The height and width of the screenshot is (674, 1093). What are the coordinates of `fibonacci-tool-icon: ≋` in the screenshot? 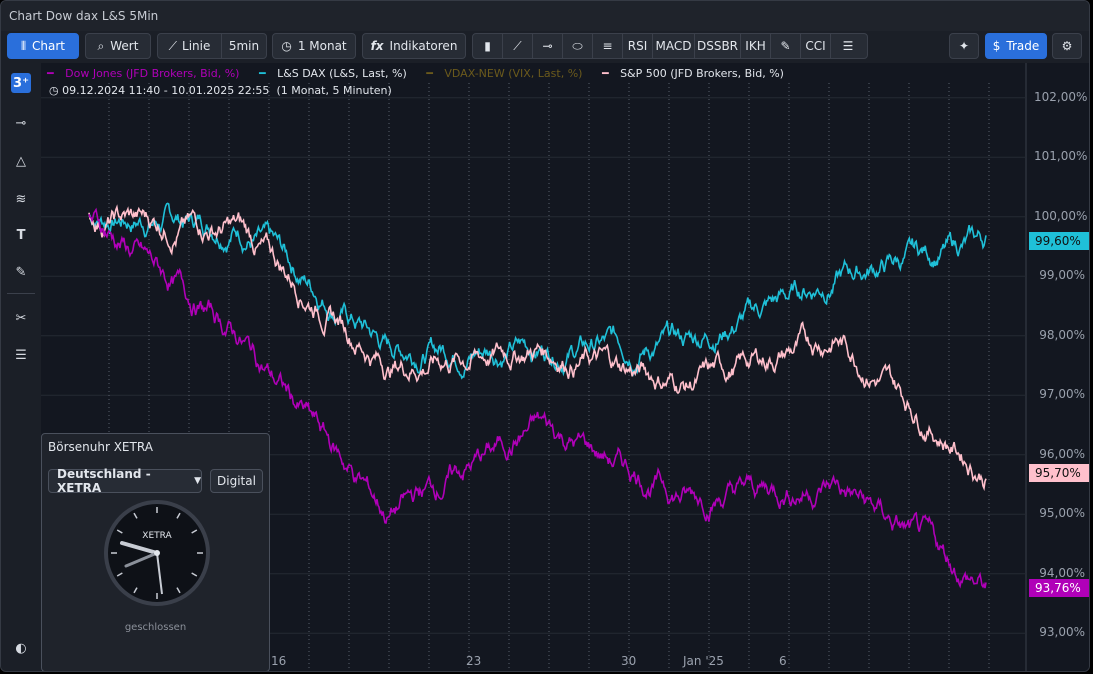 It's located at (21, 199).